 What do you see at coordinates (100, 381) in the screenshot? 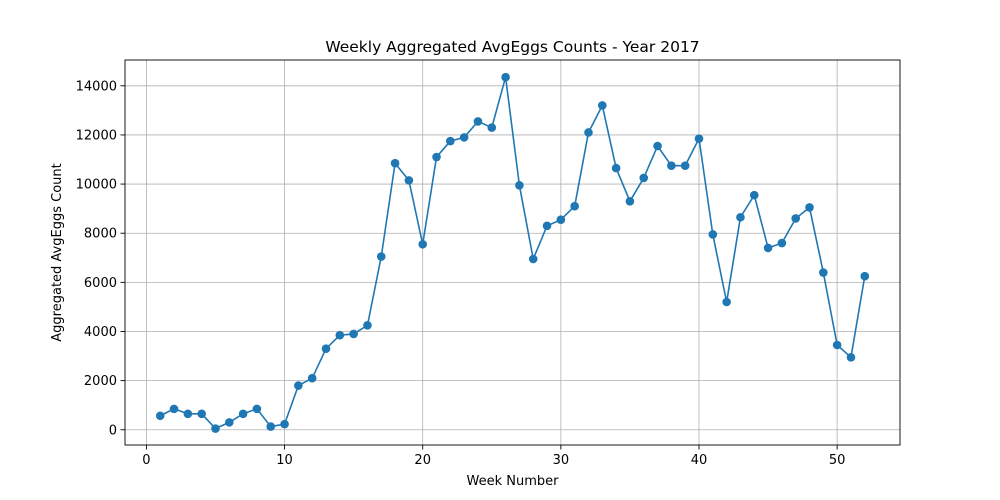
I see `y-tick-label: 2000` at bounding box center [100, 381].